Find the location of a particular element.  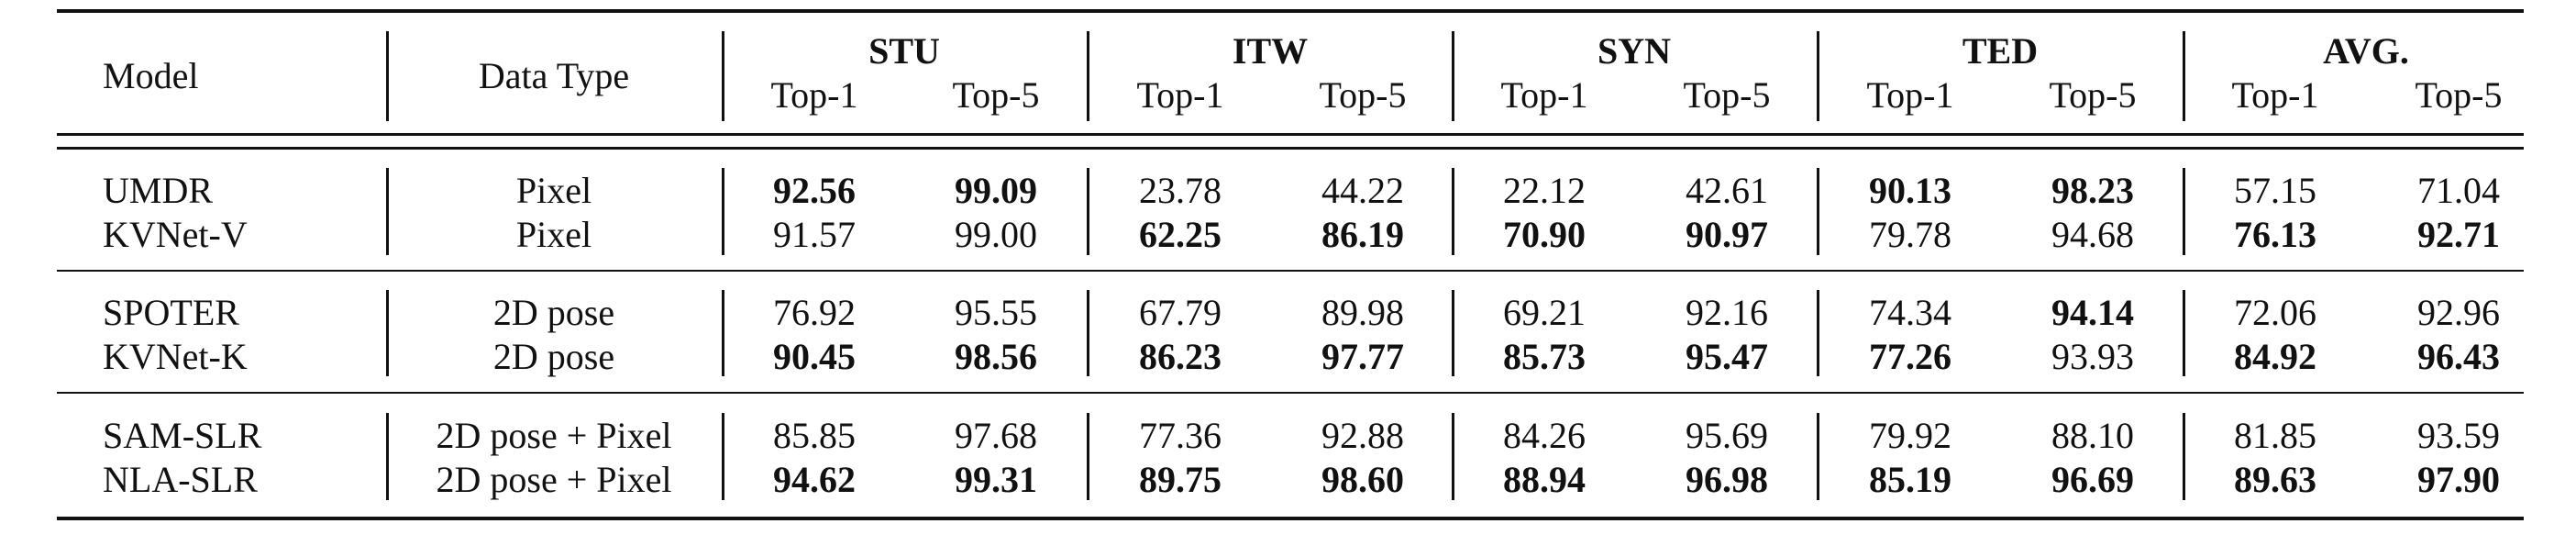

score-cell: 86.23 is located at coordinates (1180, 356).